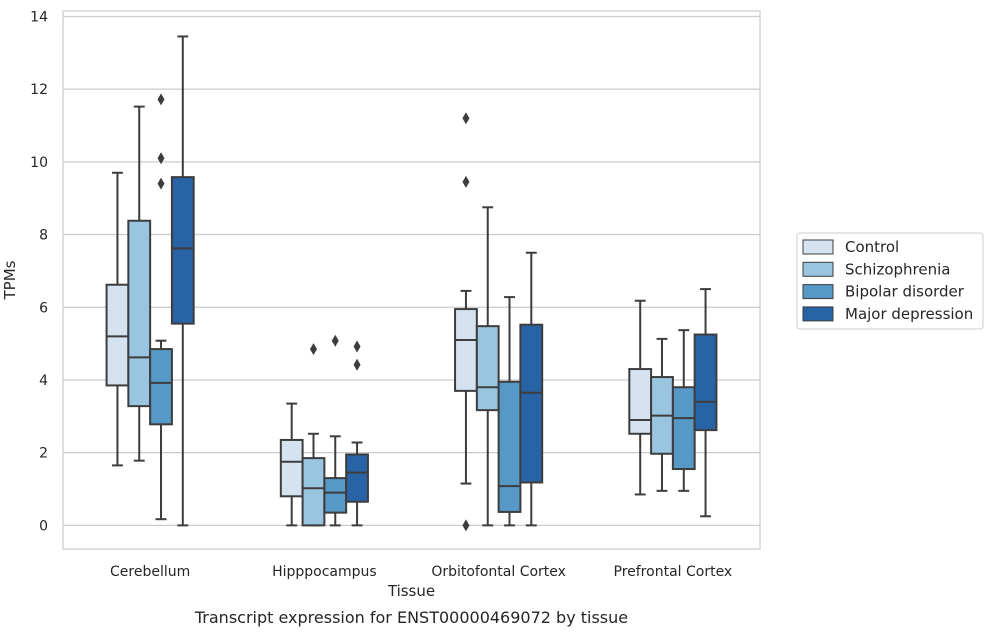 This screenshot has height=636, width=992. Describe the element at coordinates (872, 247) in the screenshot. I see `legend-label: Control` at that location.